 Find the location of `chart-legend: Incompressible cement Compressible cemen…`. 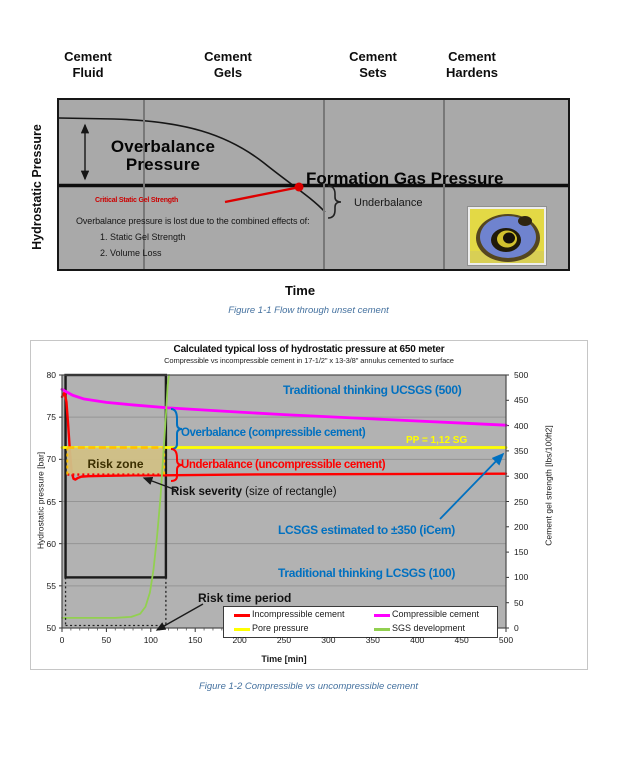

chart-legend: Incompressible cement Compressible cemen… is located at coordinates (360, 622).